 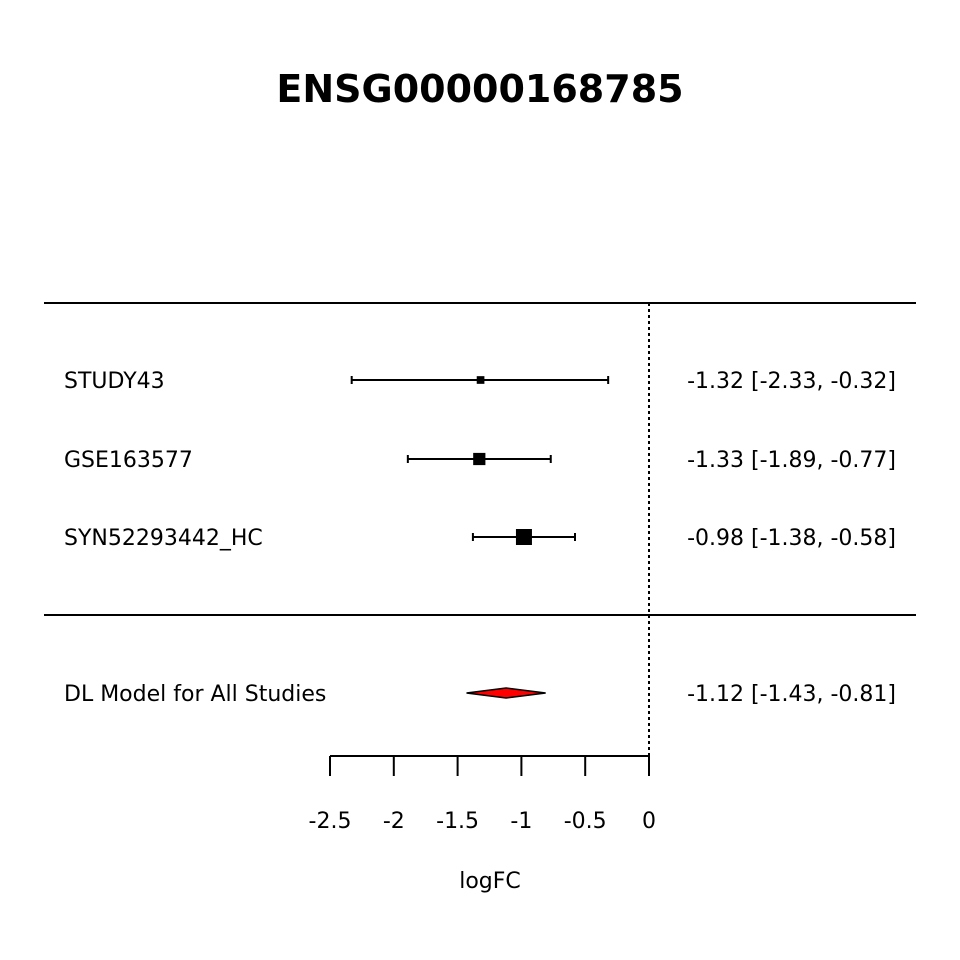 I want to click on effect-text: -1.32 [-2.33, -0.32], so click(x=791, y=381).